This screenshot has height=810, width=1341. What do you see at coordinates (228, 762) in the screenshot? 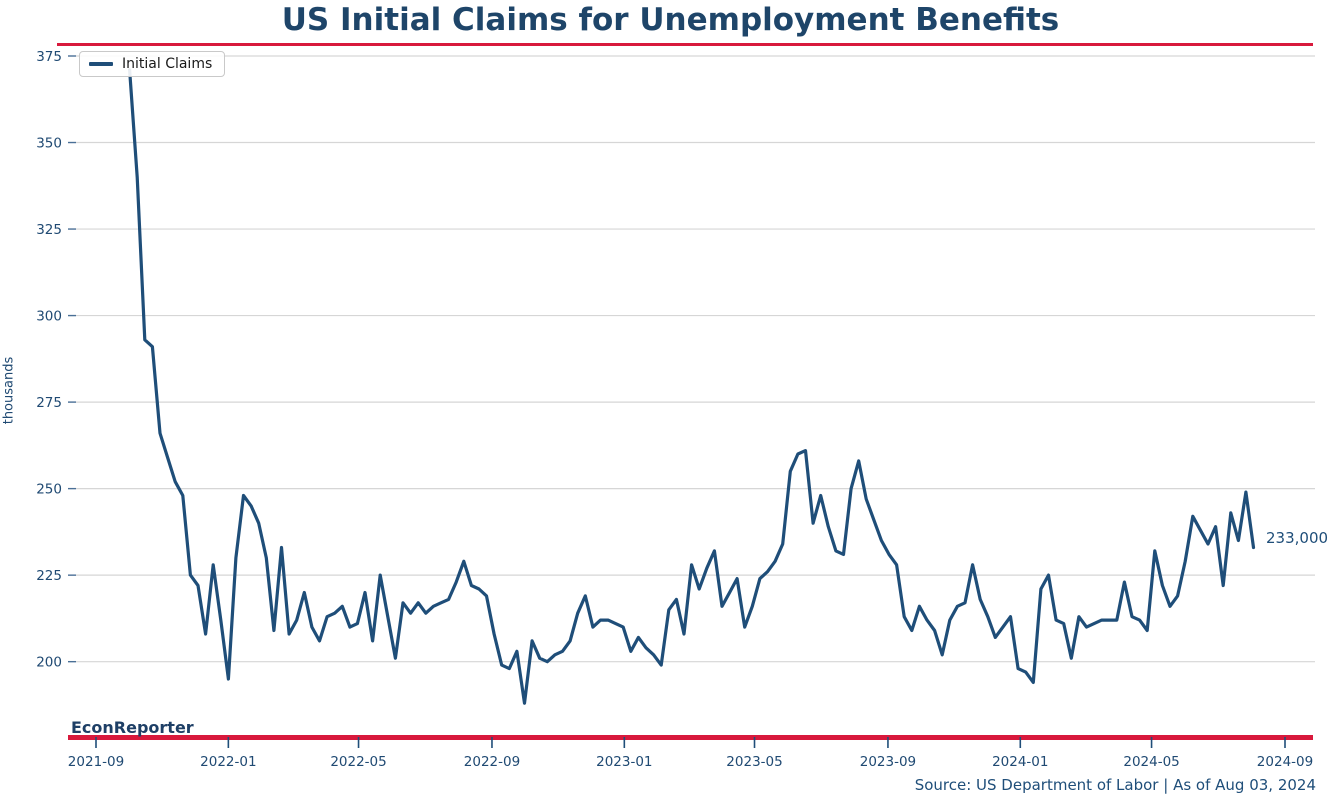
I see `x-tick-label: 2022-01` at bounding box center [228, 762].